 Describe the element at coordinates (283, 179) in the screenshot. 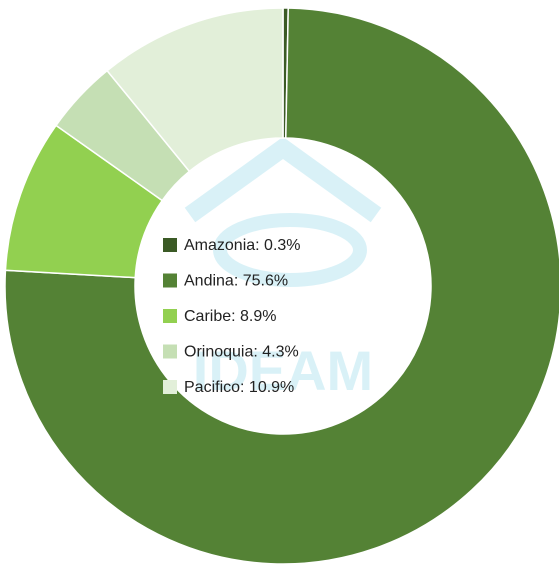

I see `watermark-roof` at that location.